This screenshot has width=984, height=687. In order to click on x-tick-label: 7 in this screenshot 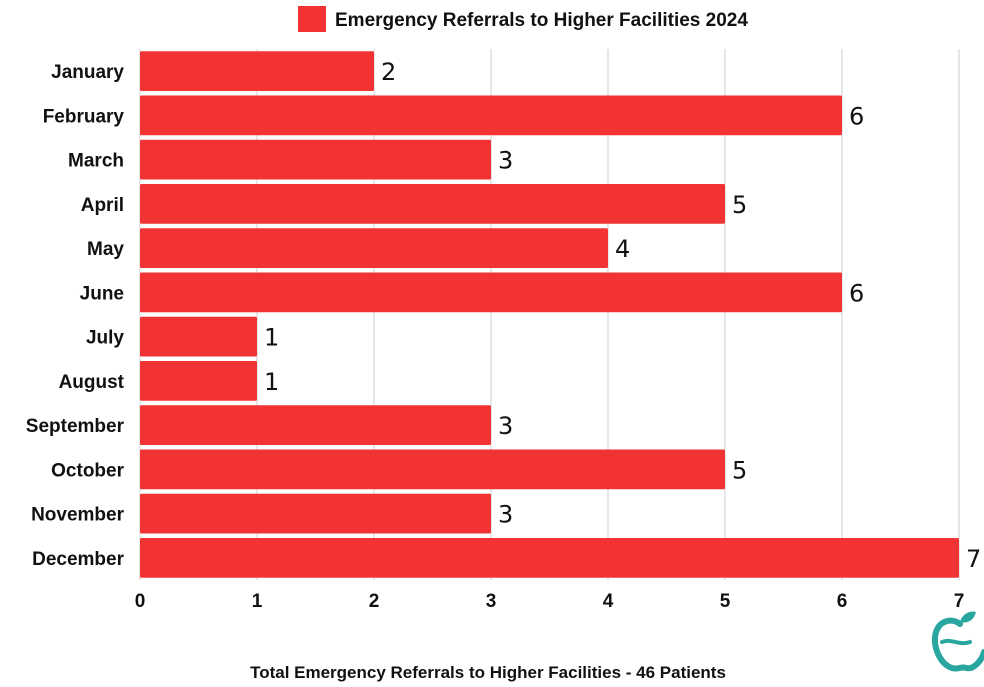, I will do `click(959, 601)`.